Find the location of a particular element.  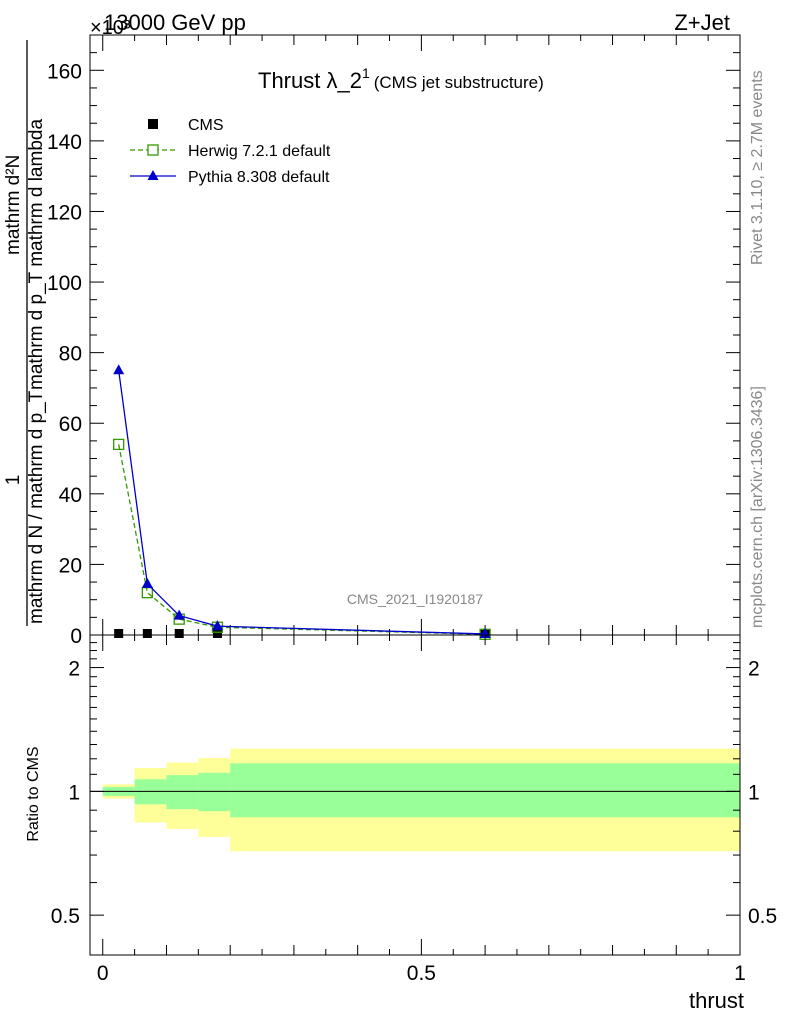

y-tick-label: 60 is located at coordinates (70, 424).